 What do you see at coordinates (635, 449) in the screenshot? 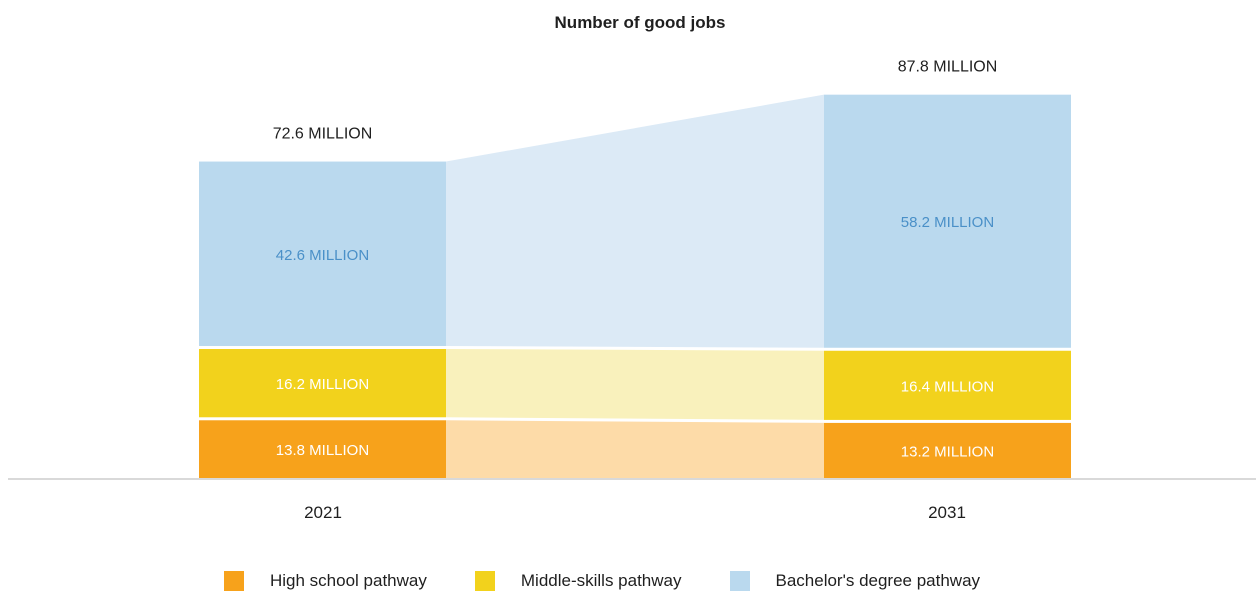
I see `flow-band-high_school` at bounding box center [635, 449].